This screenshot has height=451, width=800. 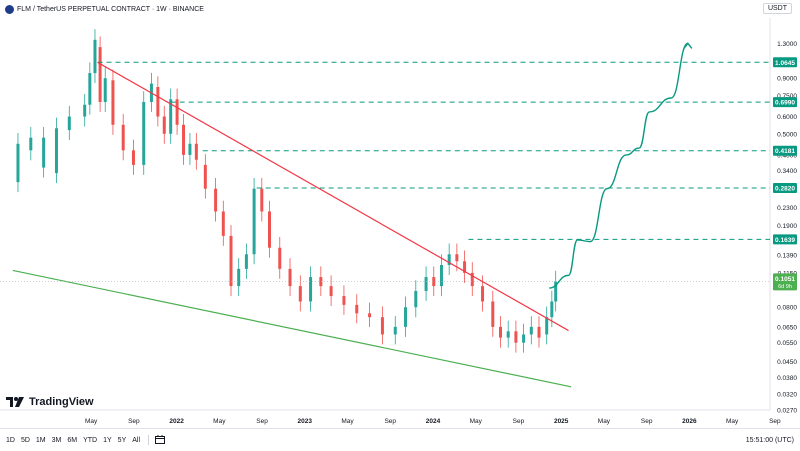 I want to click on price-level-label: 0.2820, so click(x=785, y=188).